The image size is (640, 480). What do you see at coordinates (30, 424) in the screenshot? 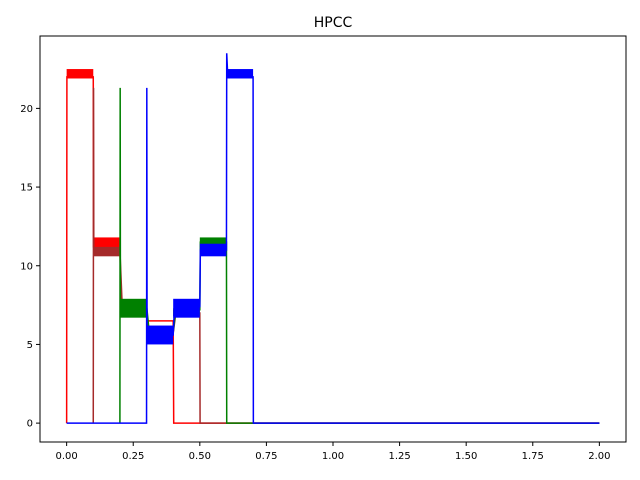
I see `y-tick-label: 0` at bounding box center [30, 424].